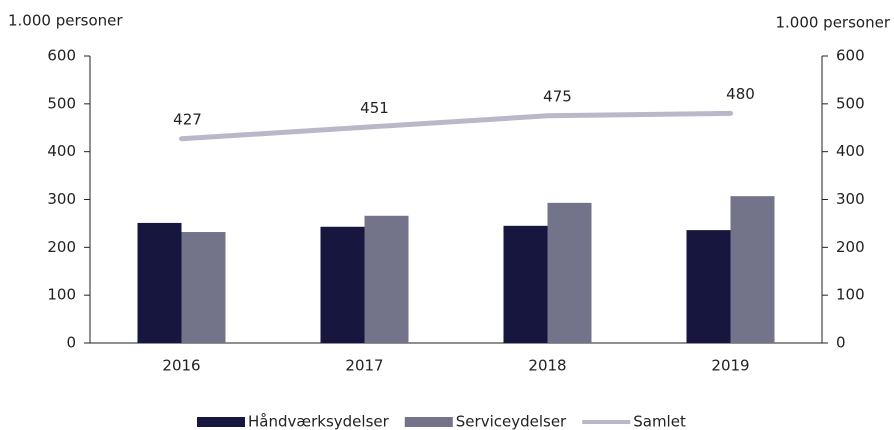 This screenshot has height=430, width=894. I want to click on legend-label: Serviceydelser, so click(511, 421).